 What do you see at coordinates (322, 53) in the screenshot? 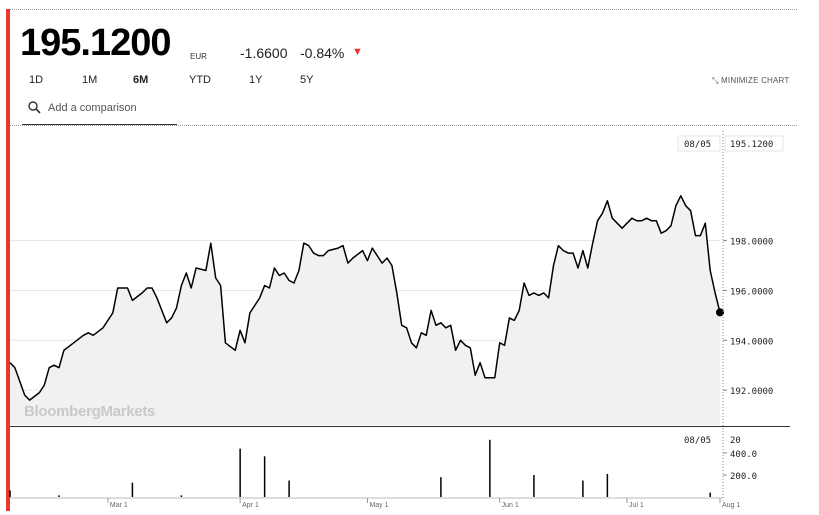
I see `price-change-percent: -0.84%` at bounding box center [322, 53].